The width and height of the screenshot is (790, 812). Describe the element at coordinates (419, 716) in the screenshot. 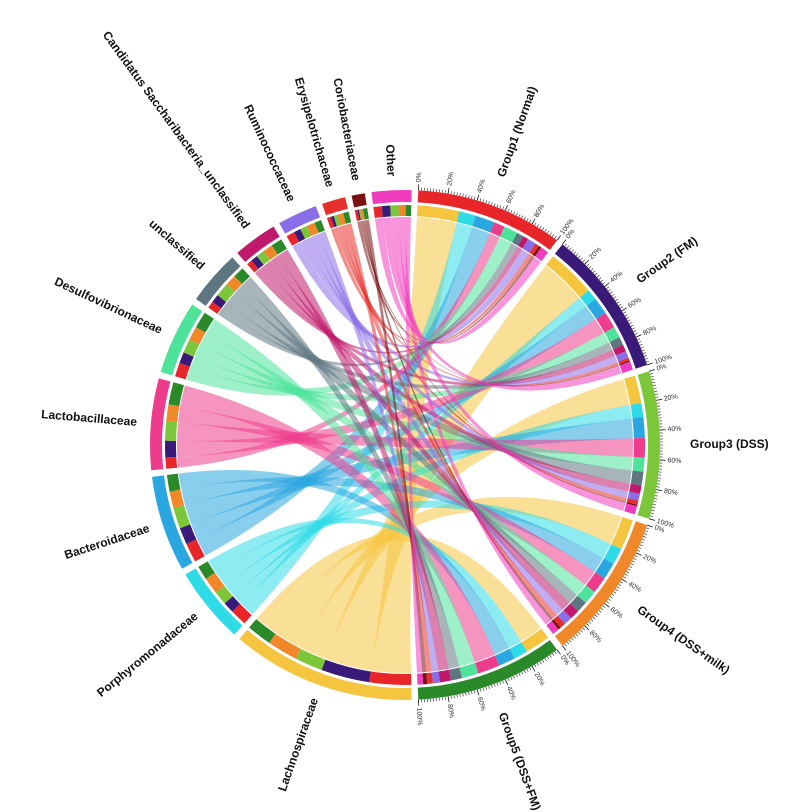

I see `tick-label: 100%` at that location.